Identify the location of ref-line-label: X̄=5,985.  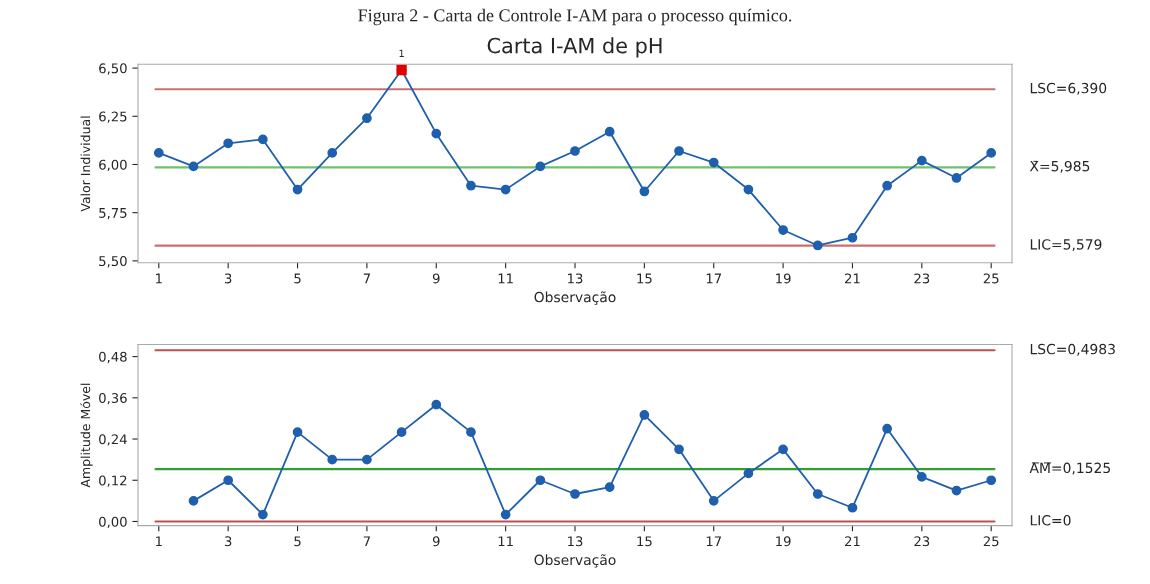
(1059, 166).